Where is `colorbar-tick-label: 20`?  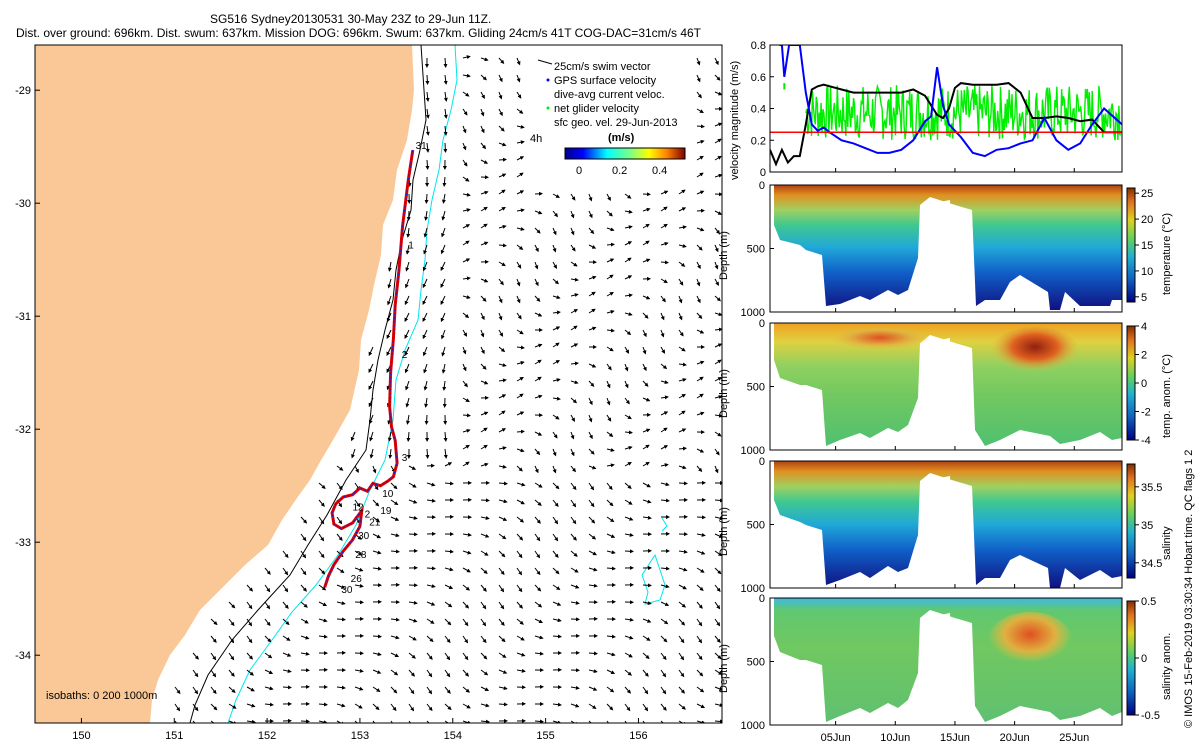
colorbar-tick-label: 20 is located at coordinates (1147, 220).